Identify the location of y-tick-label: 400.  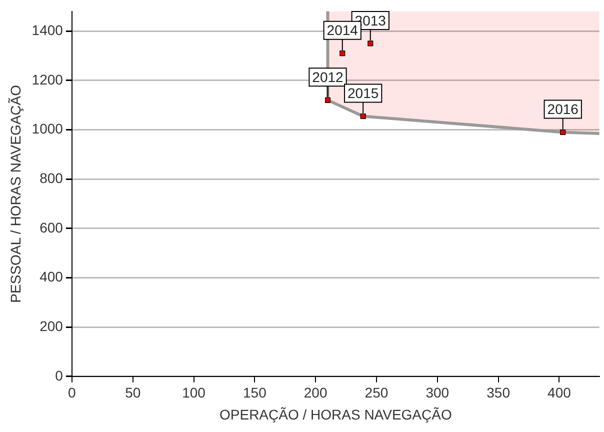
(52, 276).